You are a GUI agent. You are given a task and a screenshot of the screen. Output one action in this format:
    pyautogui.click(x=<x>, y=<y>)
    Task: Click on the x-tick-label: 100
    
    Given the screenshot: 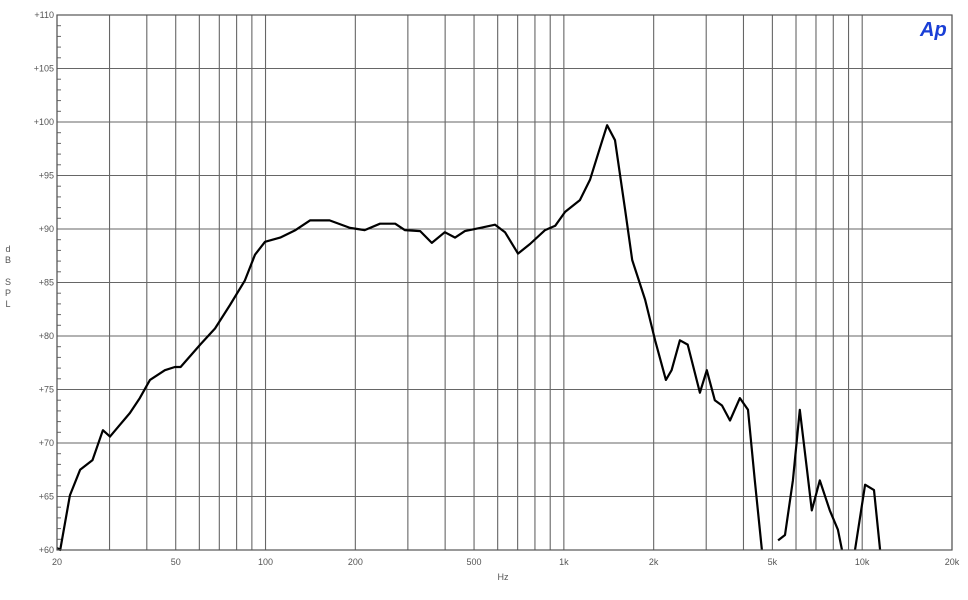 What is the action you would take?
    pyautogui.click(x=265, y=562)
    